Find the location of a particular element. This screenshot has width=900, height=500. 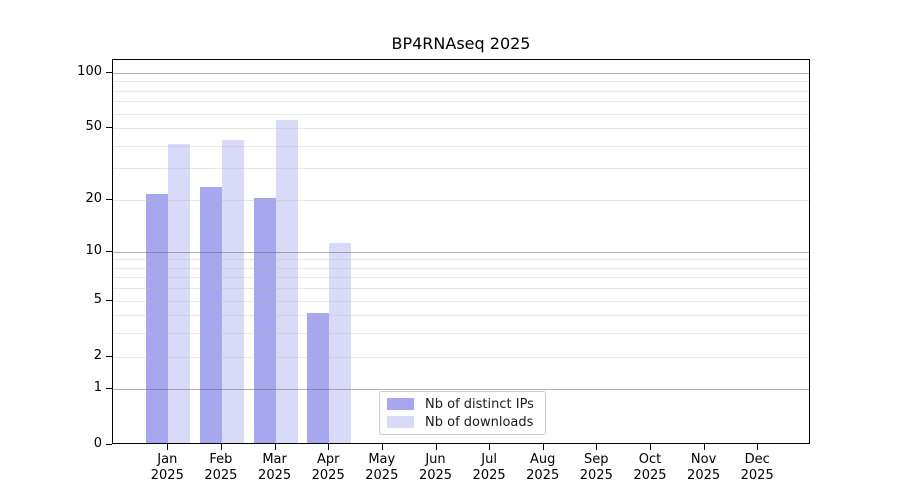

x-tick-label: Jun 2025 is located at coordinates (435, 467).